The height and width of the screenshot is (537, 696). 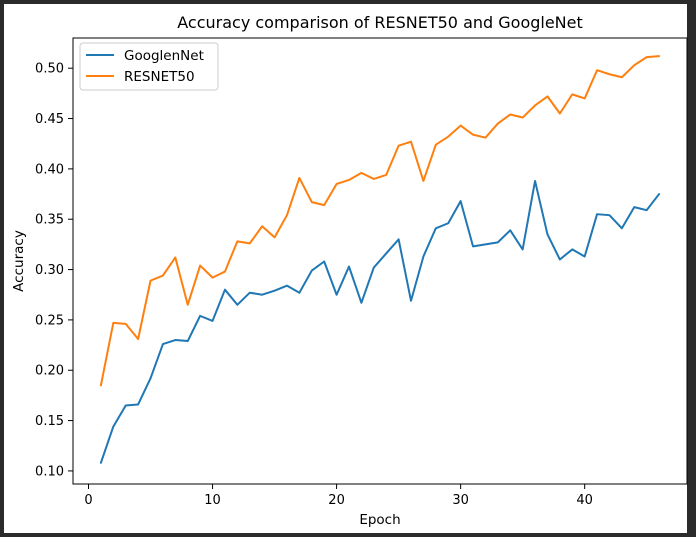 What do you see at coordinates (49, 320) in the screenshot?
I see `y-tick-label: 0.25` at bounding box center [49, 320].